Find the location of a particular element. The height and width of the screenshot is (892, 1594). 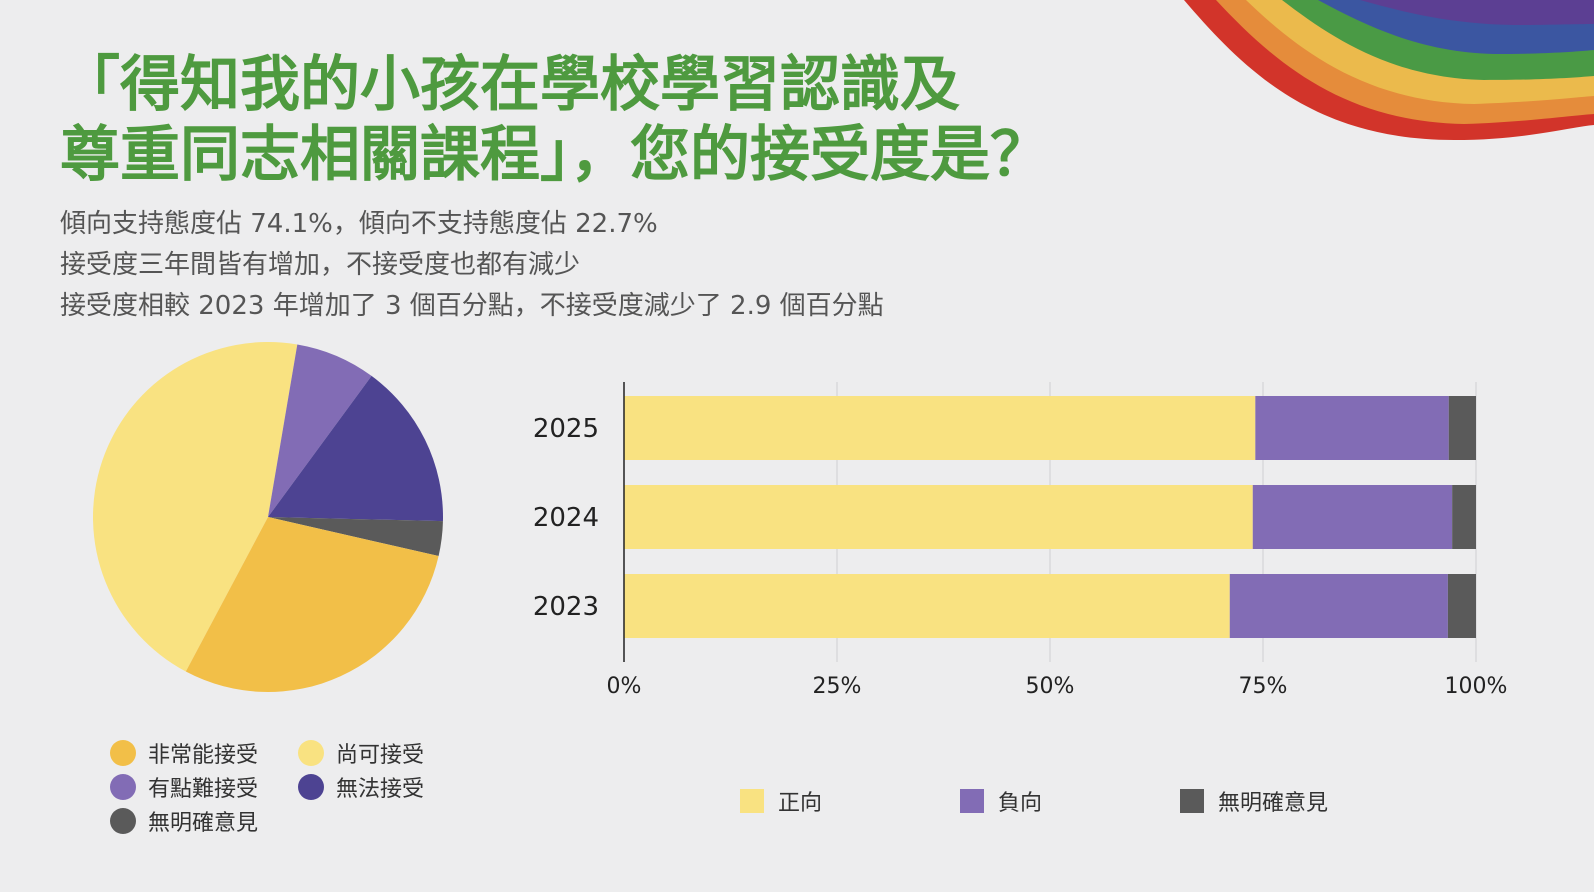

summary-line-3: 接受度相較 2023 年增加了 3 個百分點，不接受度減少了 2.9 個百分點 is located at coordinates (472, 306).